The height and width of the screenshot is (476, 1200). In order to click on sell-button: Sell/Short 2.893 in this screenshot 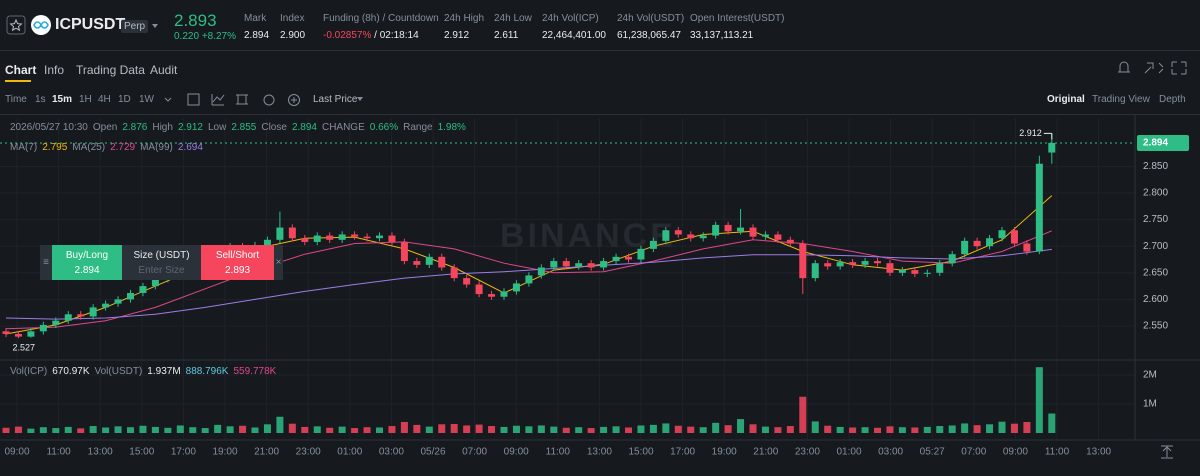, I will do `click(237, 262)`.